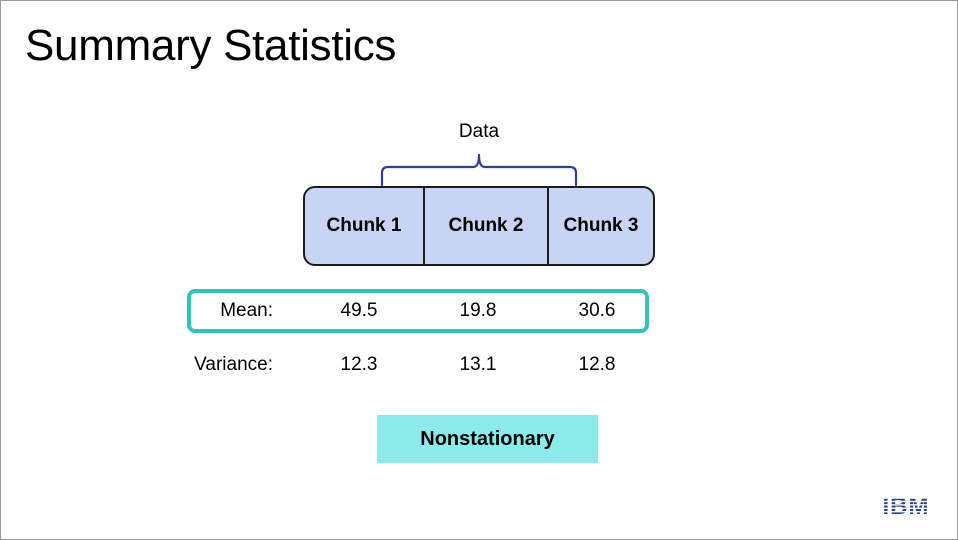 This screenshot has width=958, height=540. I want to click on chunk-3: Chunk 3, so click(600, 226).